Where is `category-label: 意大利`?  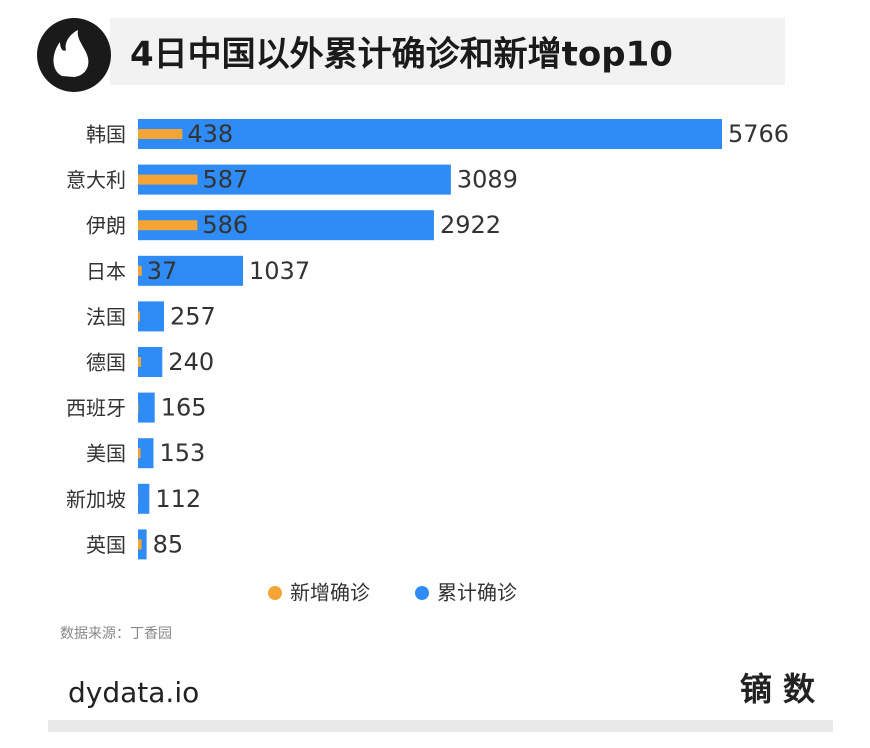 category-label: 意大利 is located at coordinates (96, 180).